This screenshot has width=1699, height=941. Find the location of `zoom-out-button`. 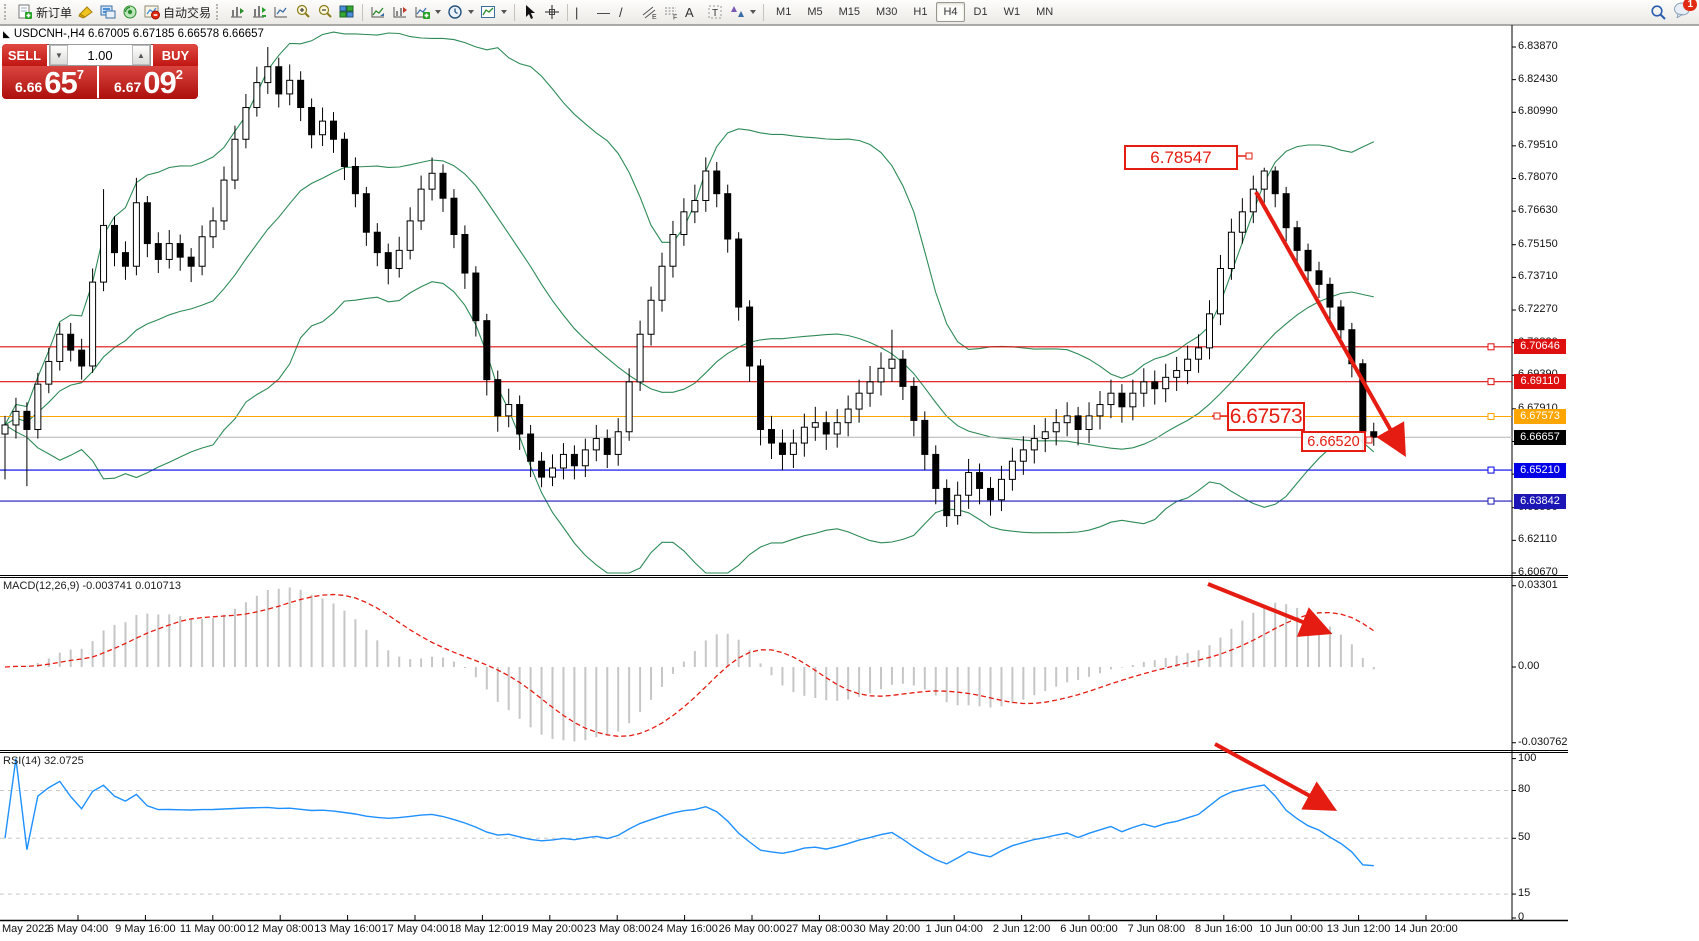

zoom-out-button is located at coordinates (325, 12).